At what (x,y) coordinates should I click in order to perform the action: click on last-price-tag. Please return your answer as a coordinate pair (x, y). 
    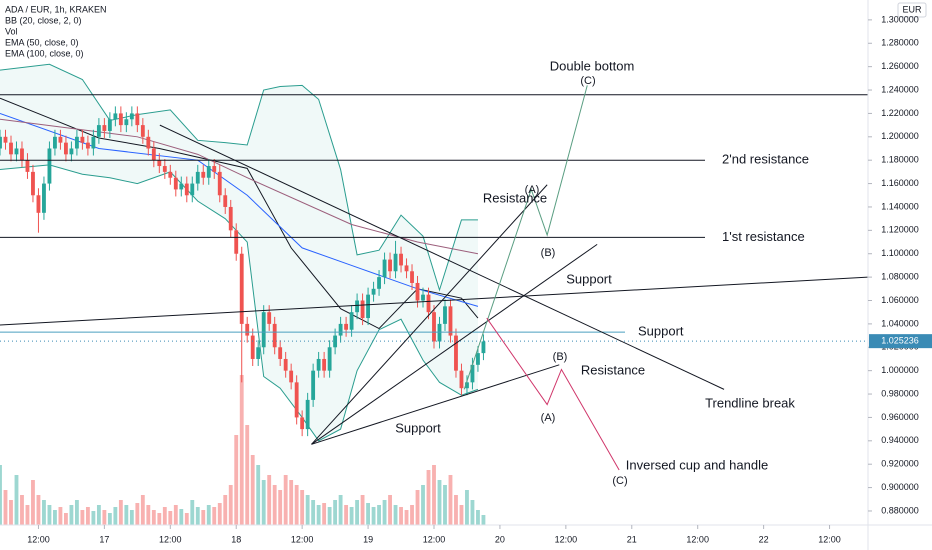
    Looking at the image, I should click on (900, 341).